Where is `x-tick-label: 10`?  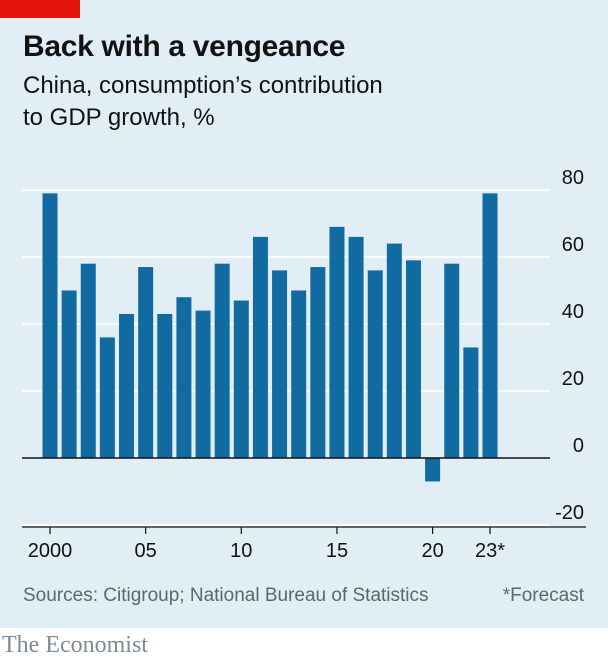 x-tick-label: 10 is located at coordinates (241, 551).